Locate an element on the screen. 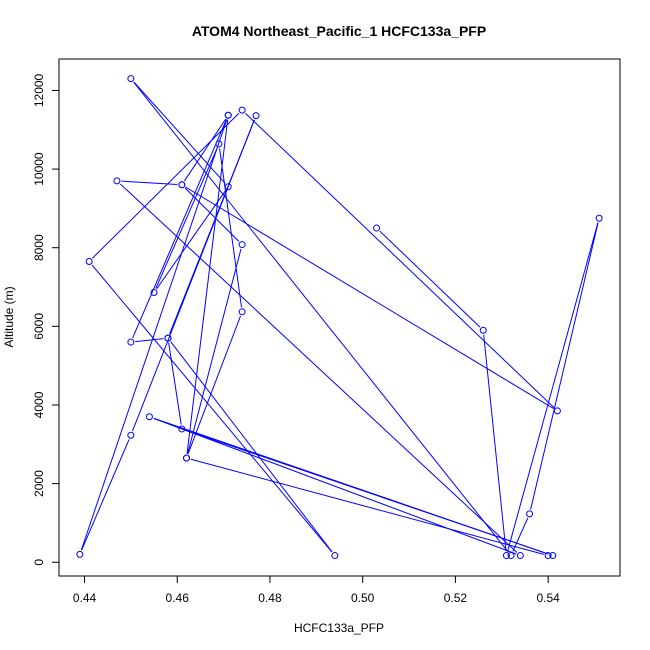 The image size is (650, 650). y-tick-label: 0 is located at coordinates (39, 562).